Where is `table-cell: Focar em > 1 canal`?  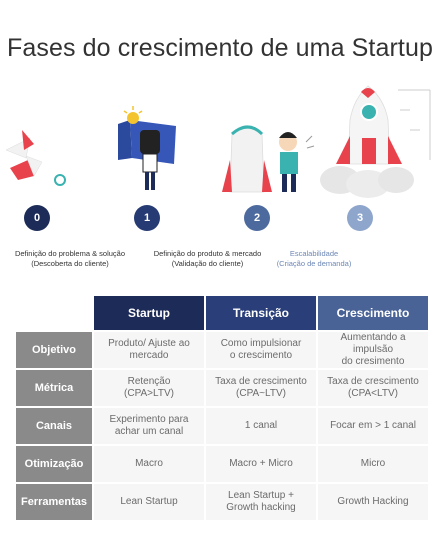 table-cell: Focar em > 1 canal is located at coordinates (373, 426).